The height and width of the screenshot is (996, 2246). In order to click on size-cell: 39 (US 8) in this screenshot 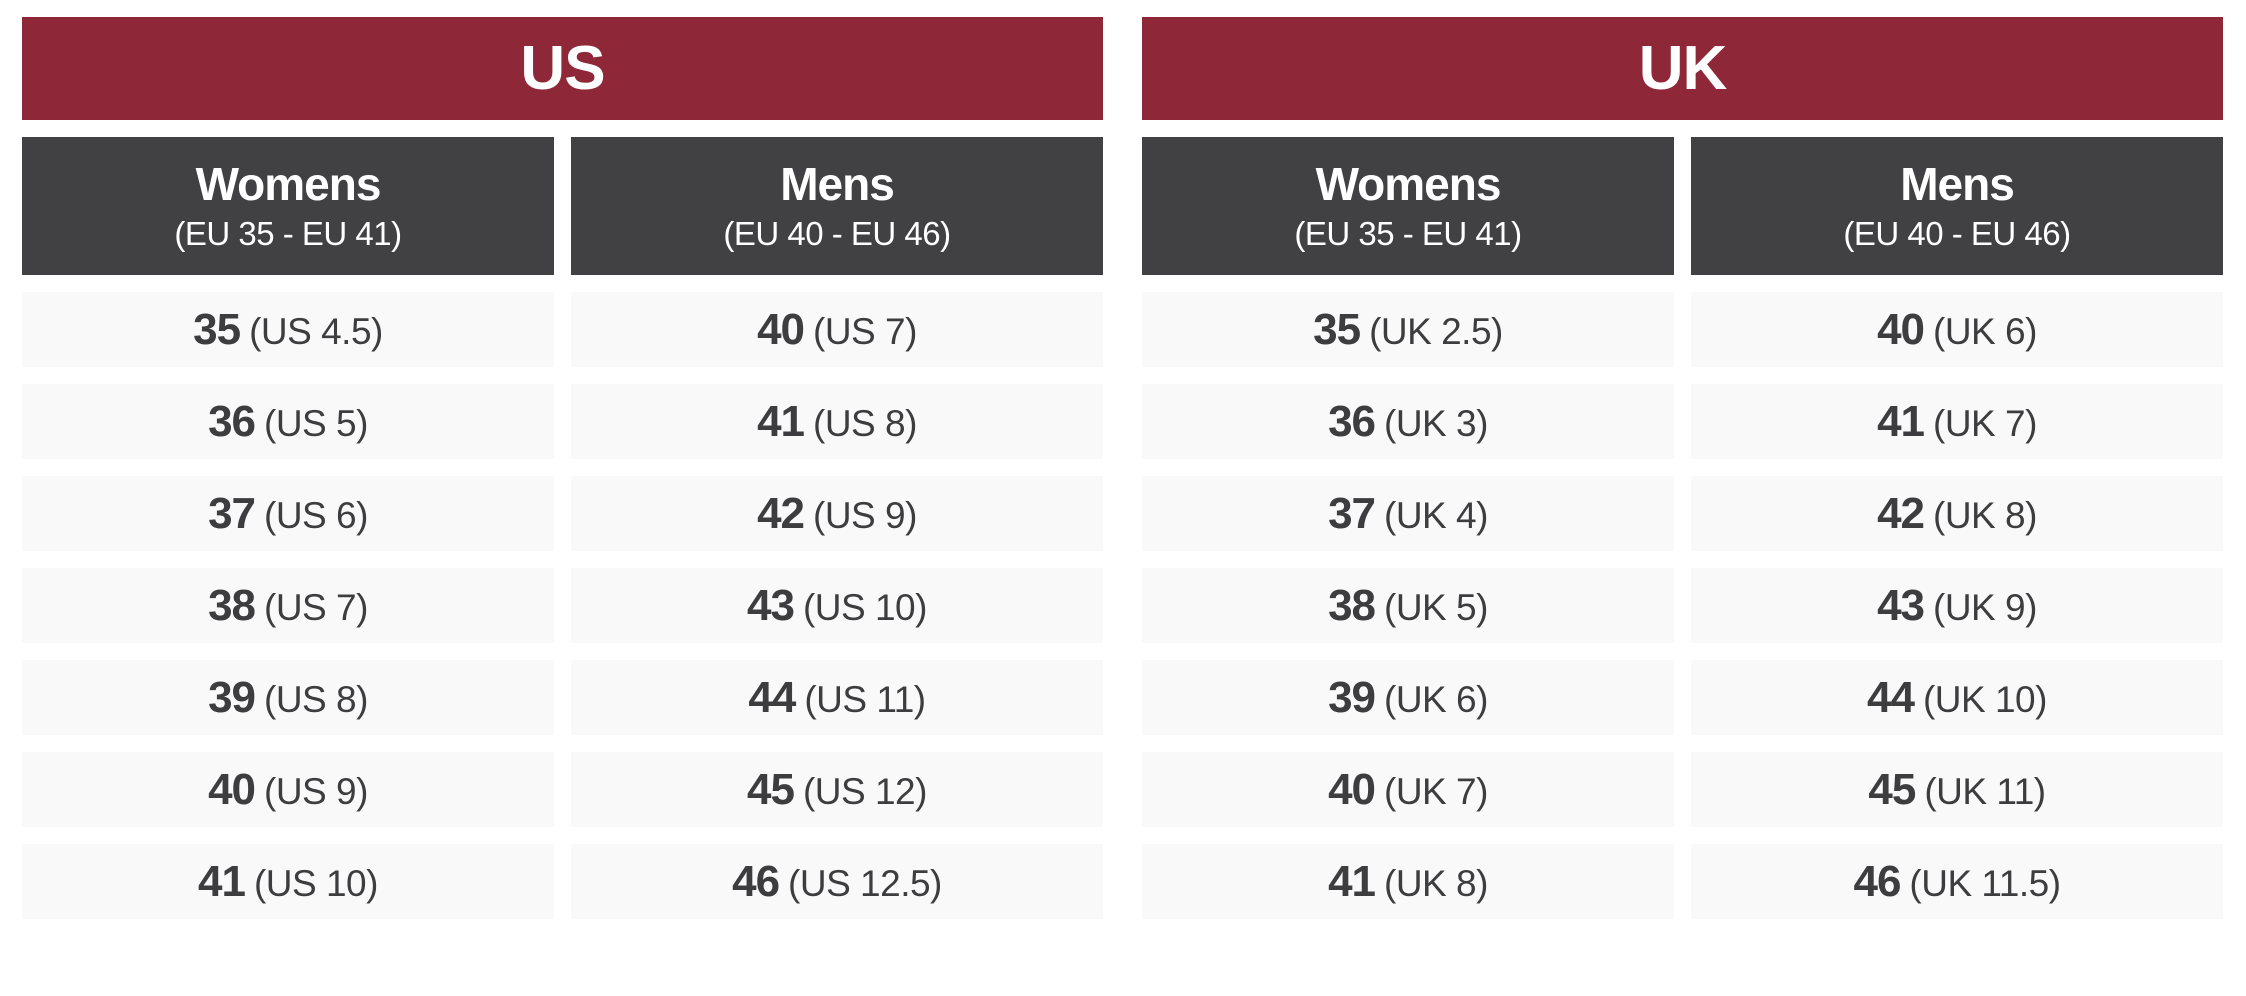, I will do `click(288, 697)`.